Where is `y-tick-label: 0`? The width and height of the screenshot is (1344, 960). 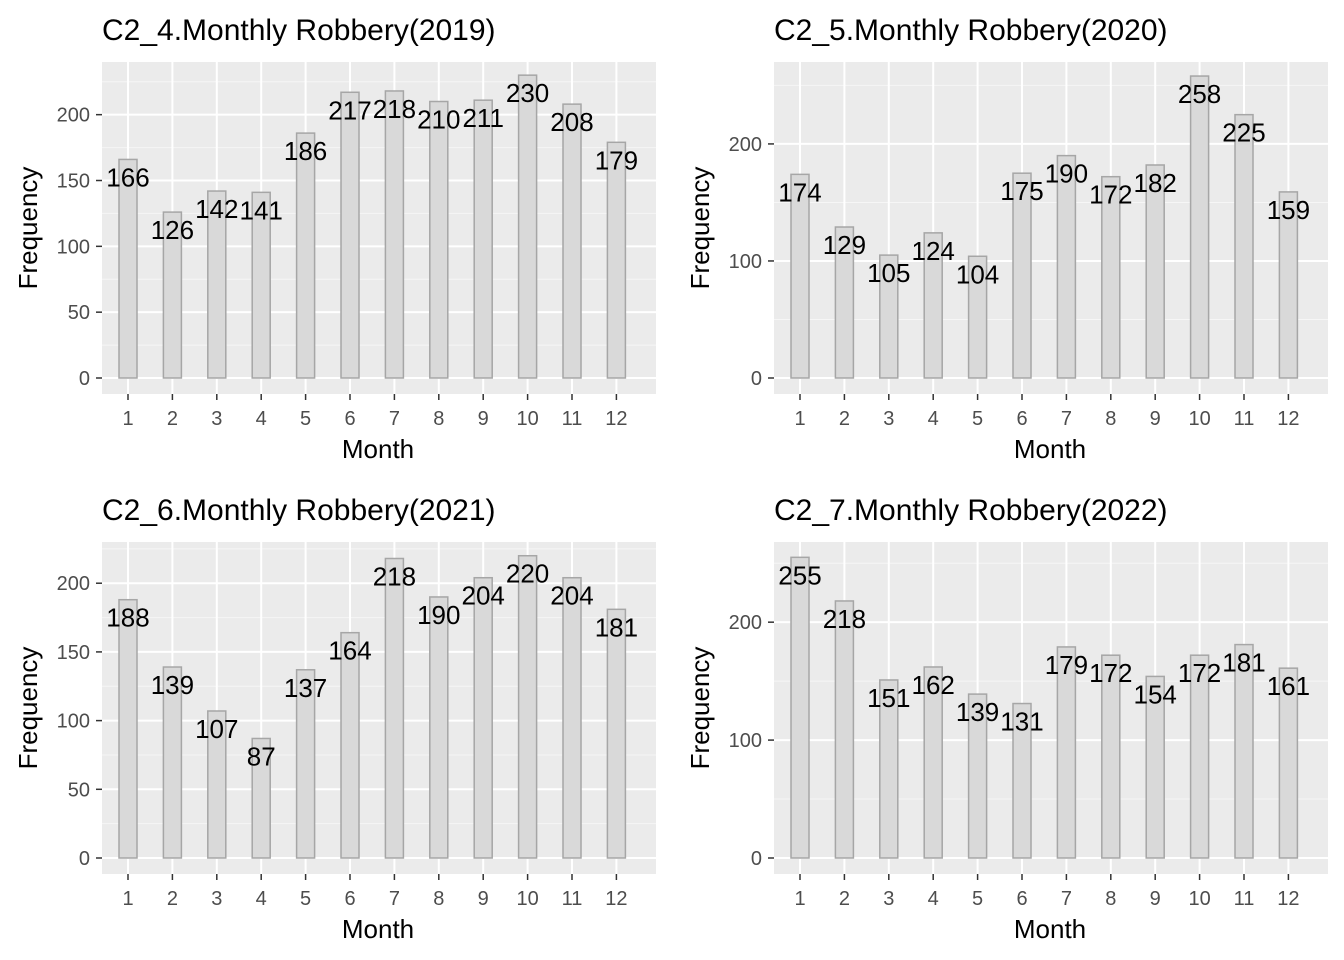 y-tick-label: 0 is located at coordinates (84, 859).